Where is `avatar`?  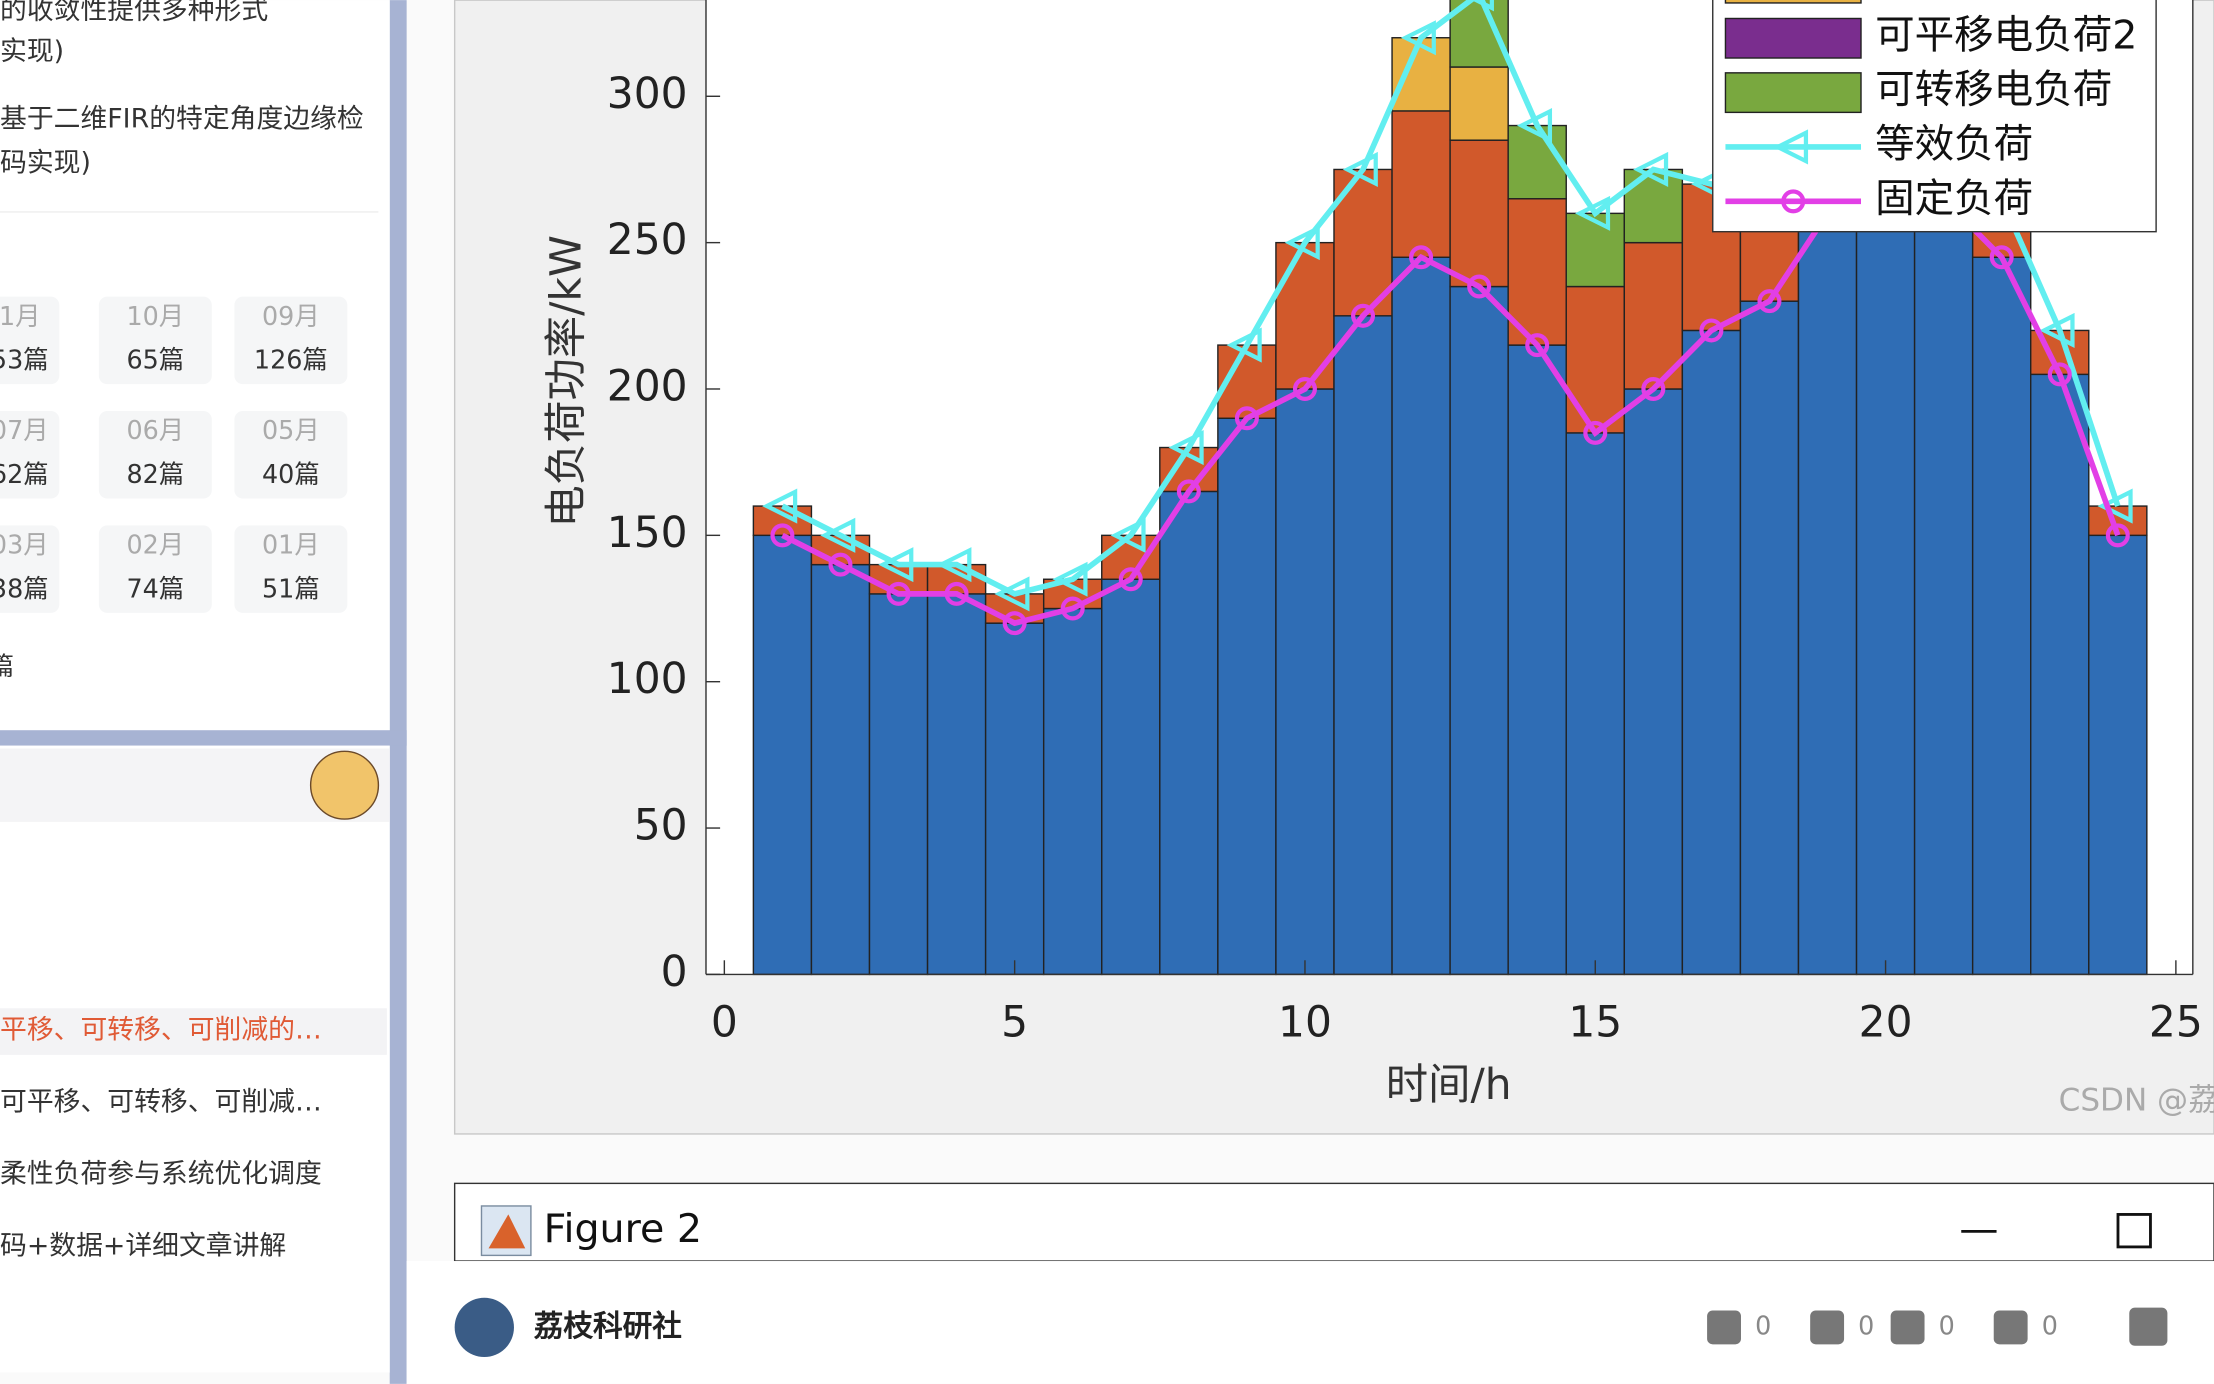
avatar is located at coordinates (484, 1327).